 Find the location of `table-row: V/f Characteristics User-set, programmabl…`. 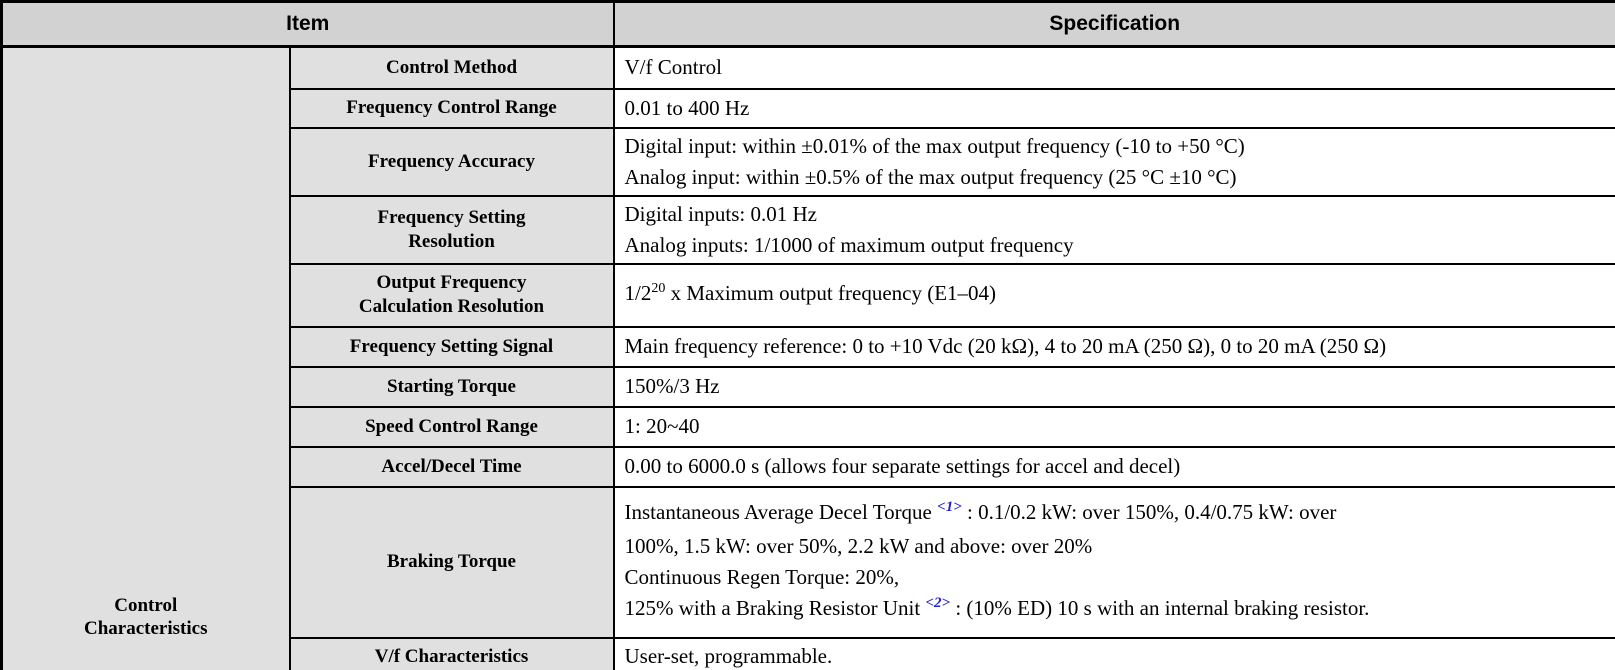

table-row: V/f Characteristics User-set, programmabl… is located at coordinates (808, 653).